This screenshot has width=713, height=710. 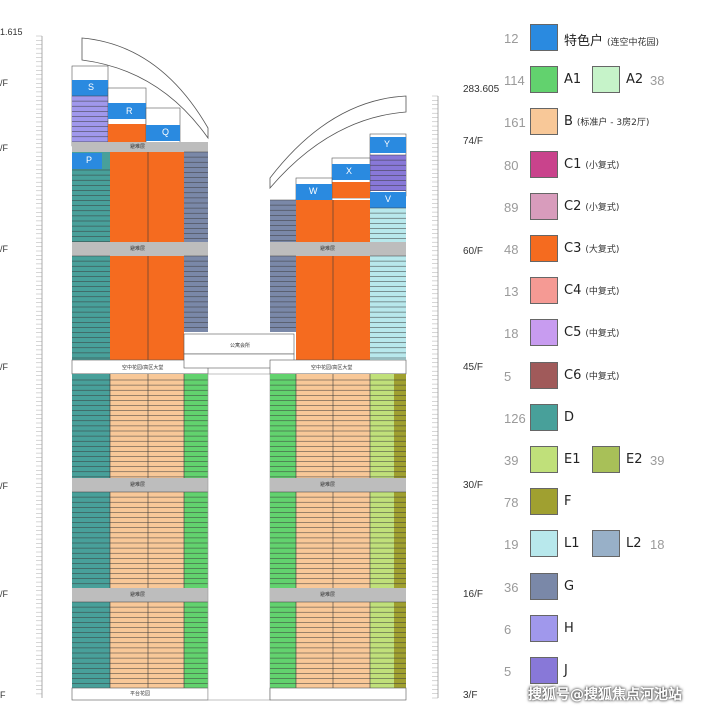 I want to click on unit-tag: Y, so click(x=387, y=144).